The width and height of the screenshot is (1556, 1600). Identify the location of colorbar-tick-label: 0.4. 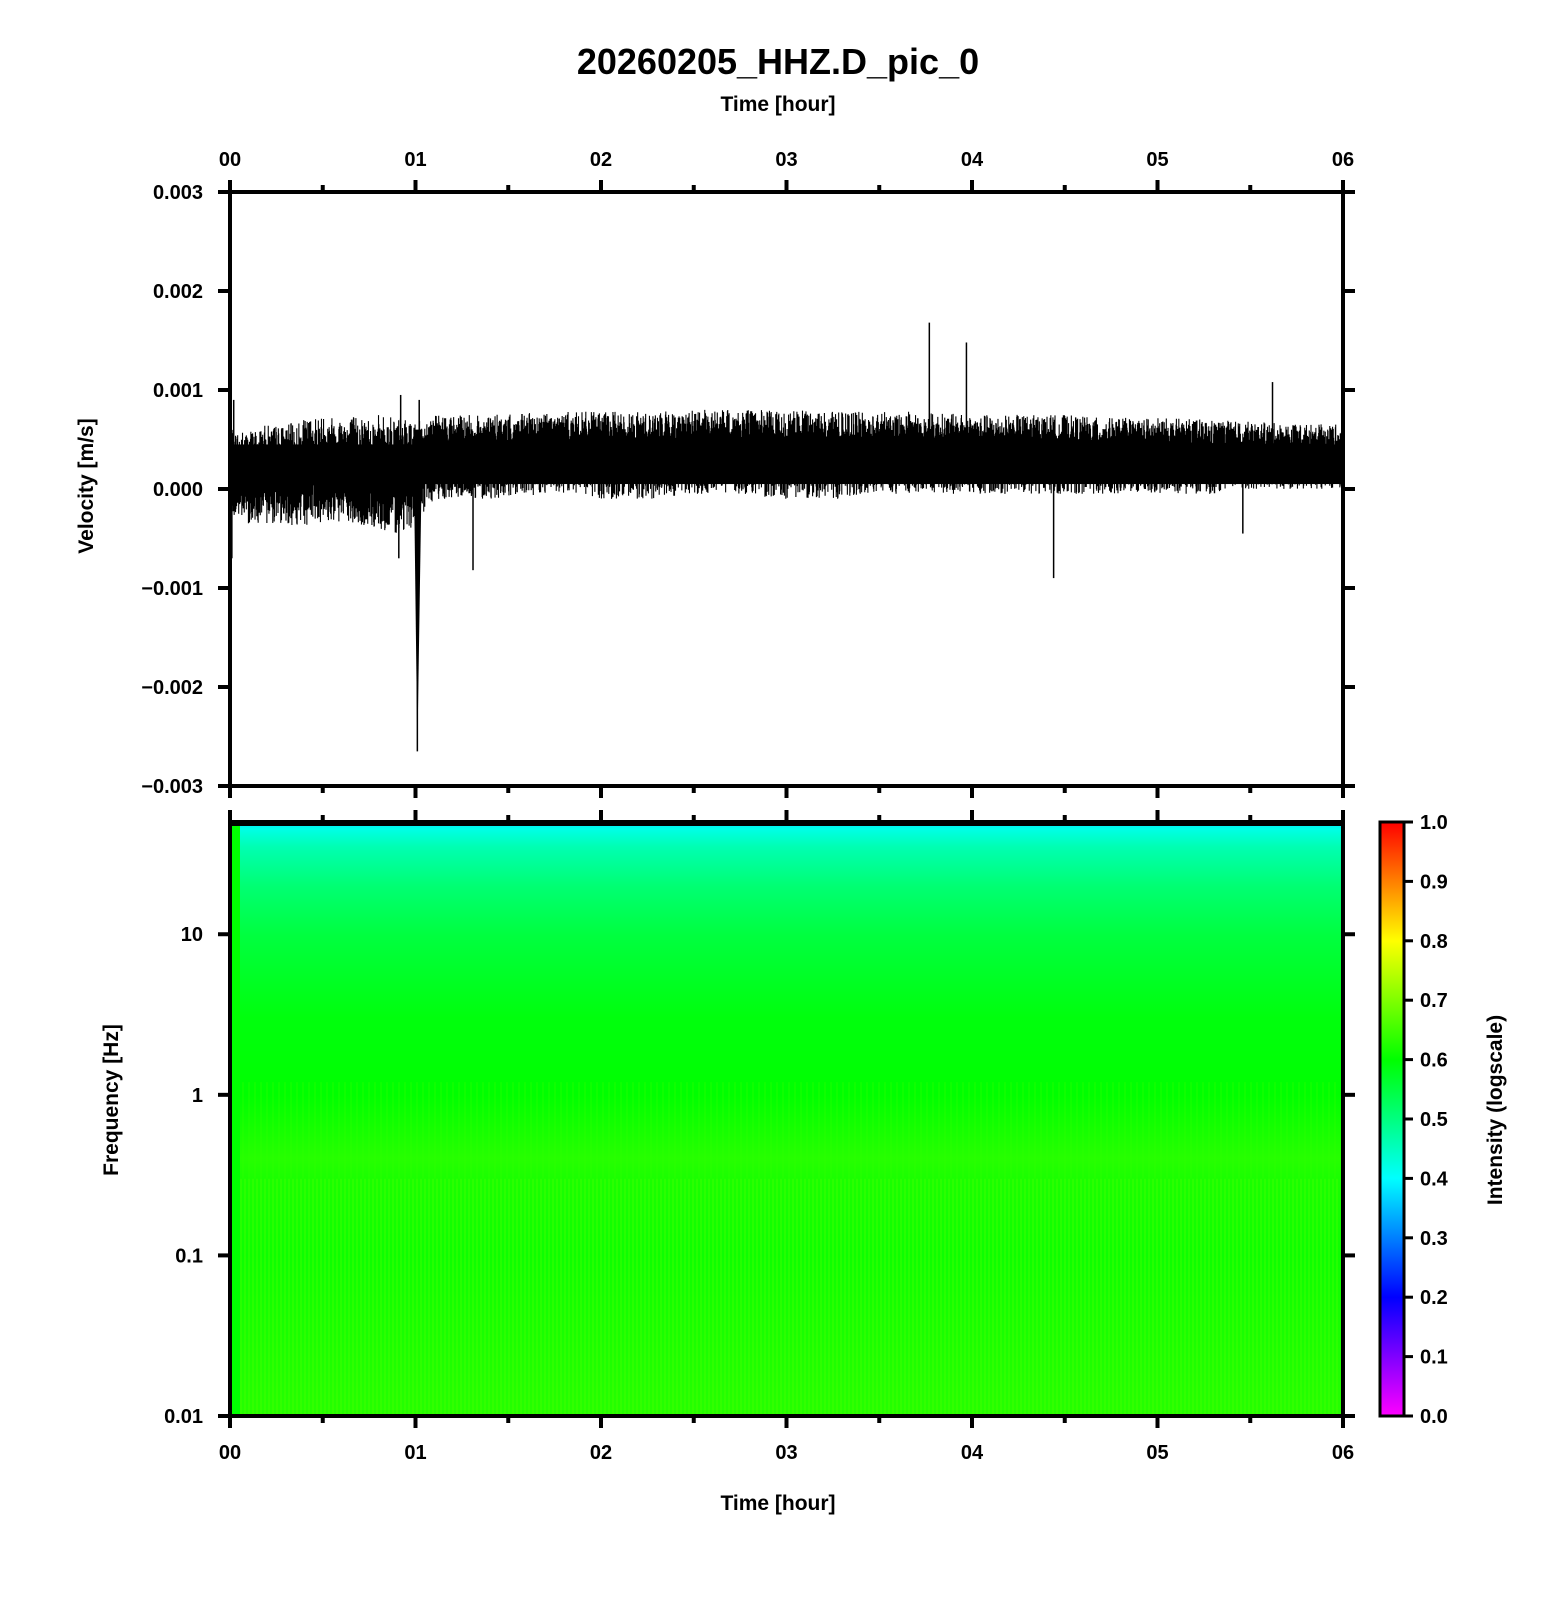
(1434, 1179).